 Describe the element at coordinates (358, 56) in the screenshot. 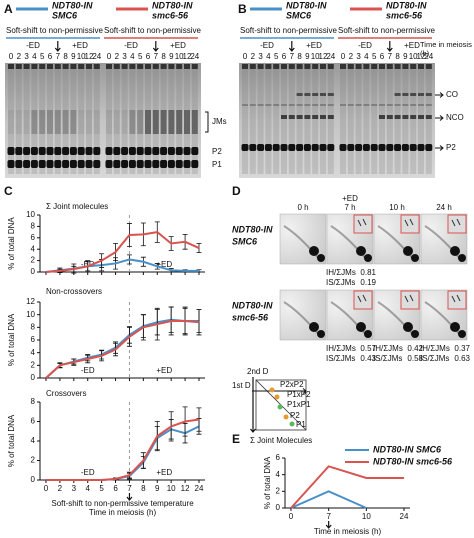

I see `lane-label: 3` at that location.